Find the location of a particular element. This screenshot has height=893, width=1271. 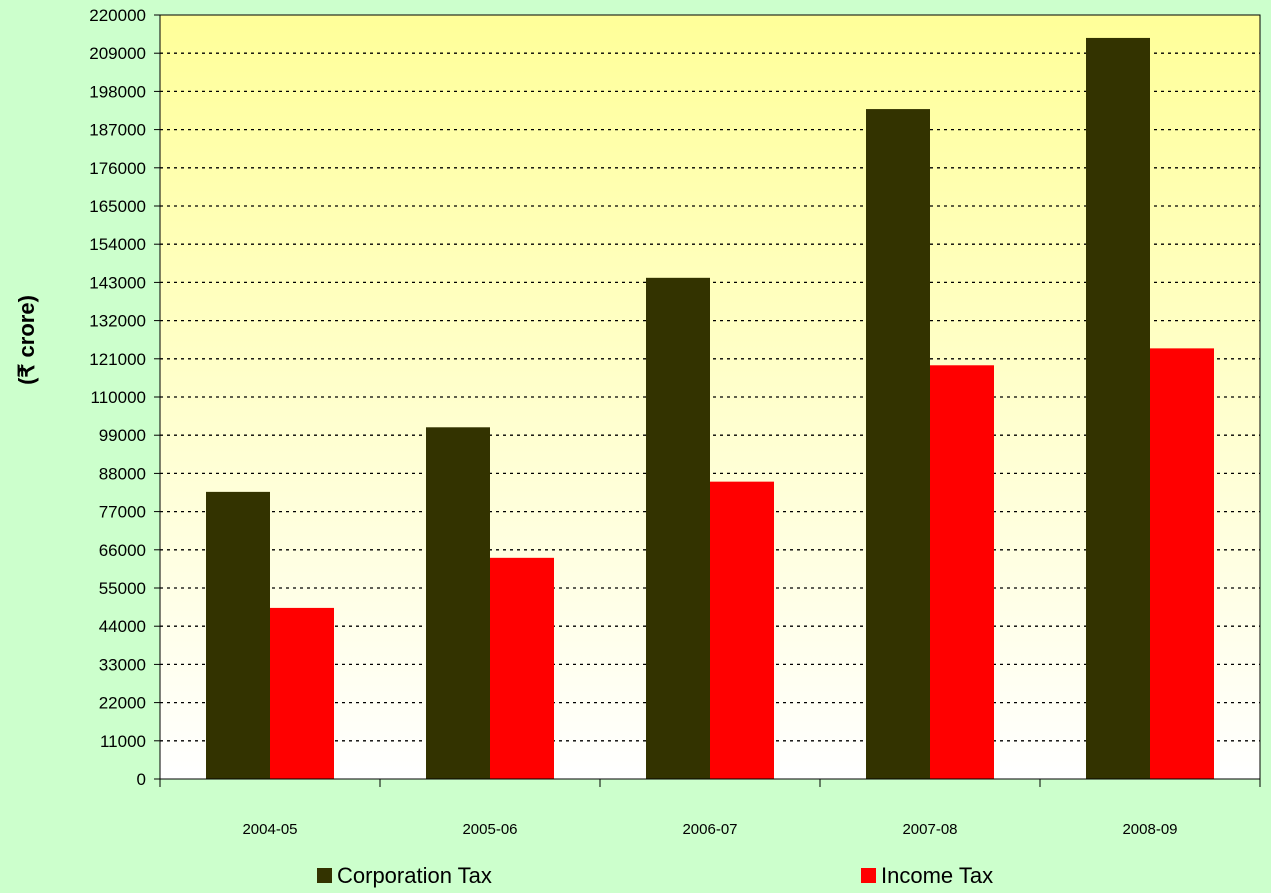

legend: Corporation Tax Income Tax is located at coordinates (655, 875).